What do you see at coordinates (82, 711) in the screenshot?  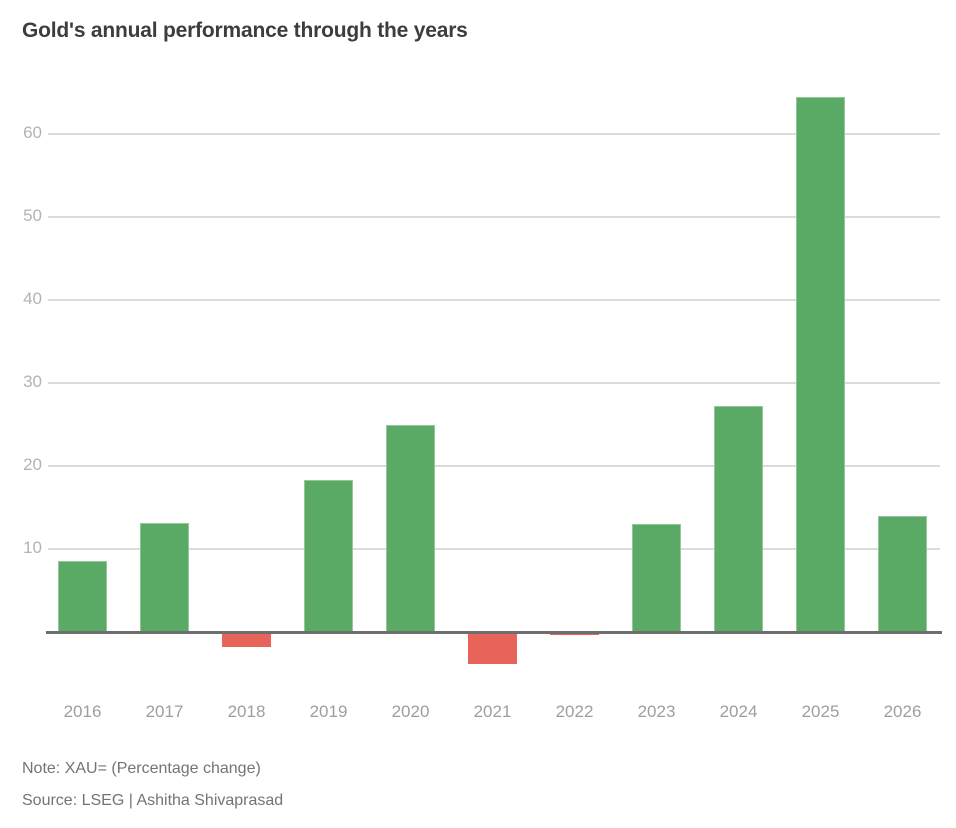 I see `x-tick-2016: 2016` at bounding box center [82, 711].